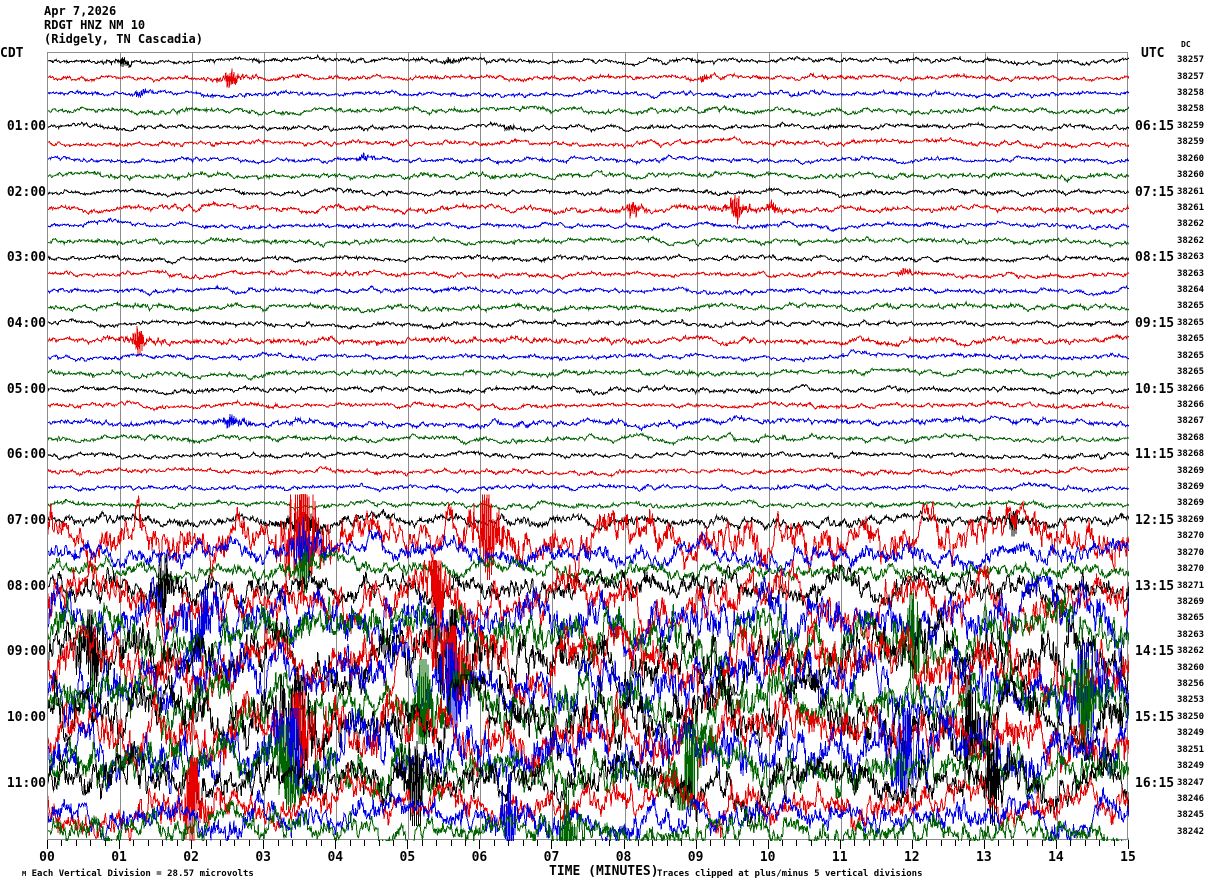 The height and width of the screenshot is (886, 1210). I want to click on dc-value-row-44: 38247, so click(1191, 782).